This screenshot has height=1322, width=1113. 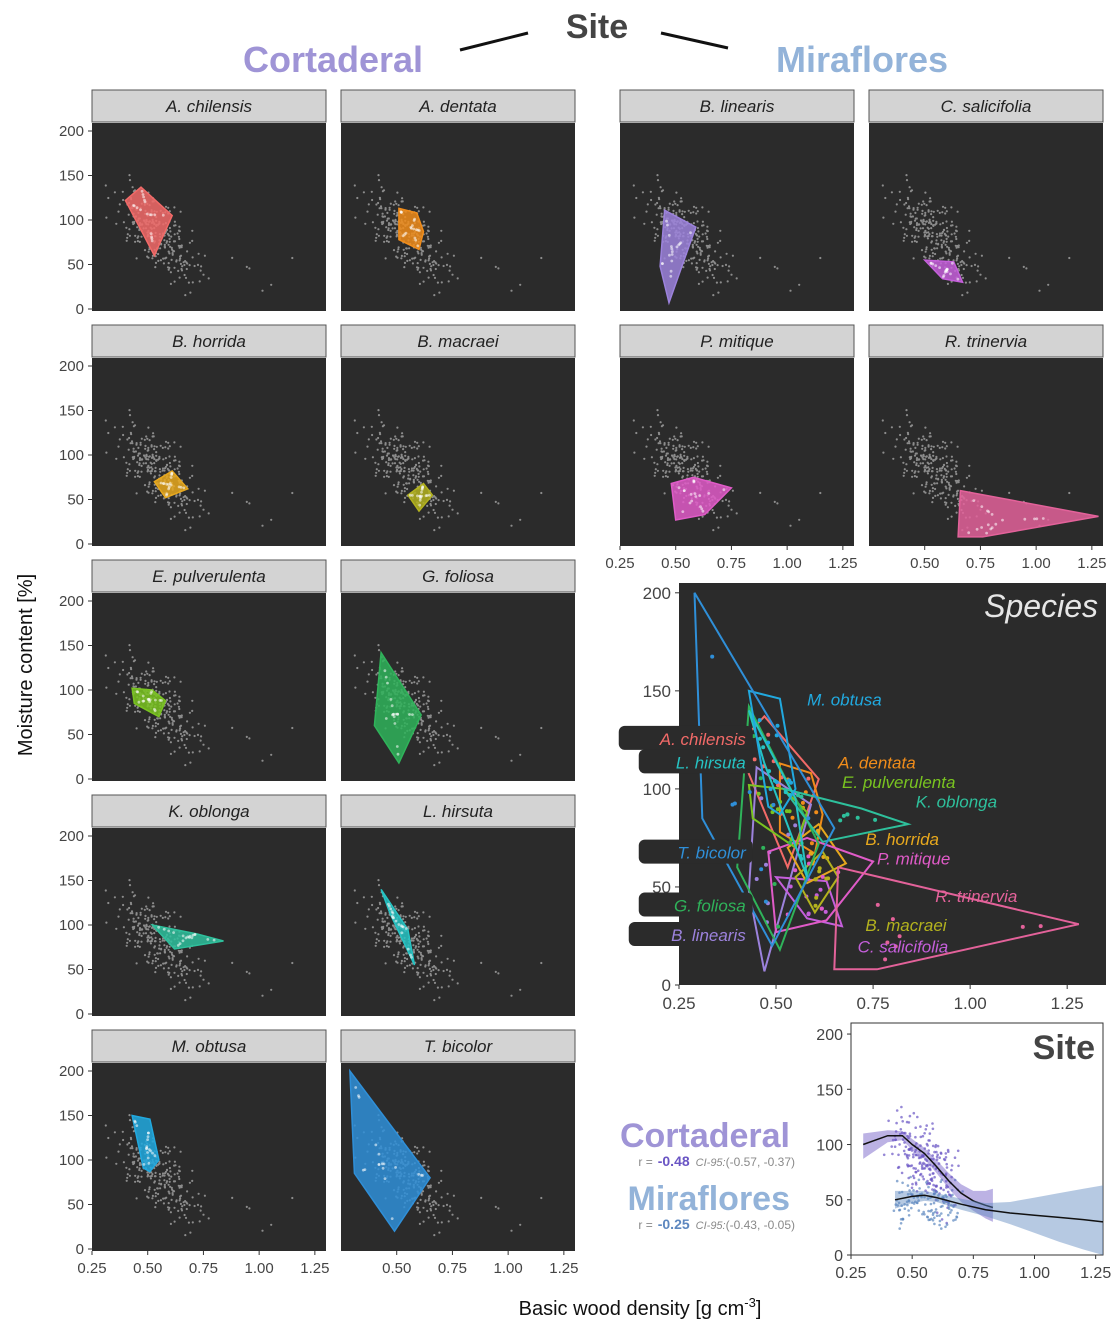 I want to click on fit-line, so click(x=928, y=1171).